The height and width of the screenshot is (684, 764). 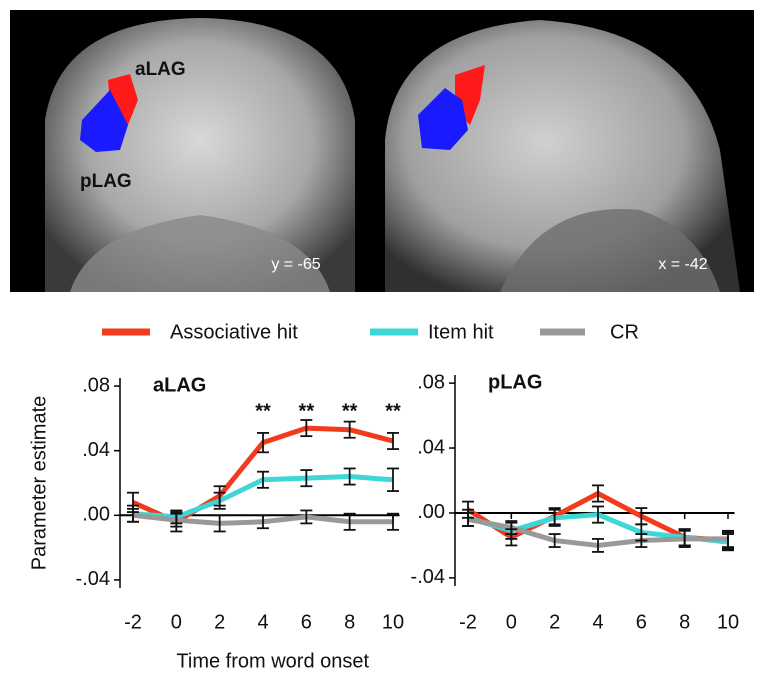 What do you see at coordinates (682, 264) in the screenshot?
I see `slice-coordinate: x = -42` at bounding box center [682, 264].